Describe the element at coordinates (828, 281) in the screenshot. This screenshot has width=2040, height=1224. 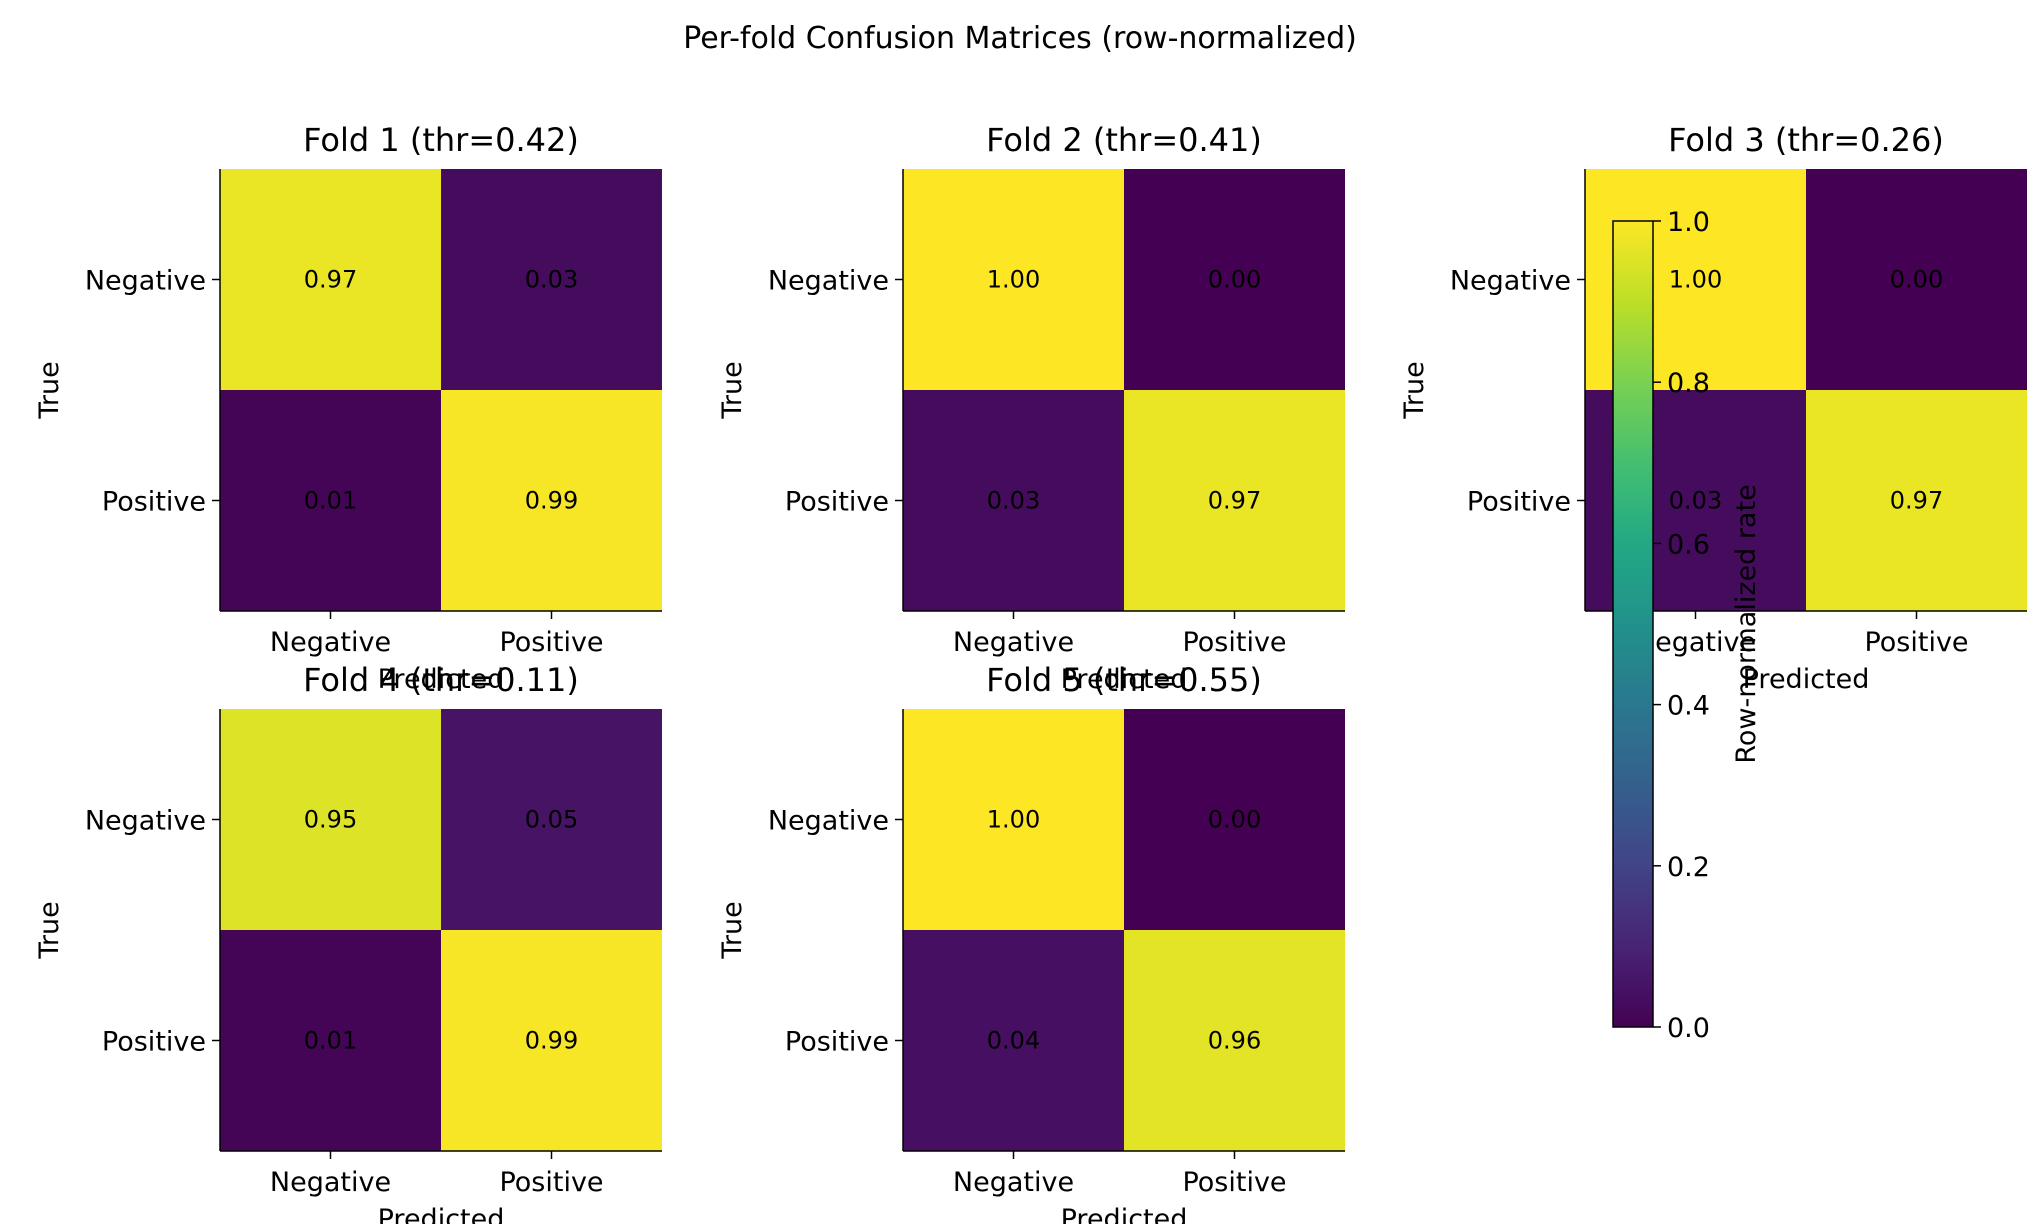
I see `y-tick-label-2-0: Negative` at that location.